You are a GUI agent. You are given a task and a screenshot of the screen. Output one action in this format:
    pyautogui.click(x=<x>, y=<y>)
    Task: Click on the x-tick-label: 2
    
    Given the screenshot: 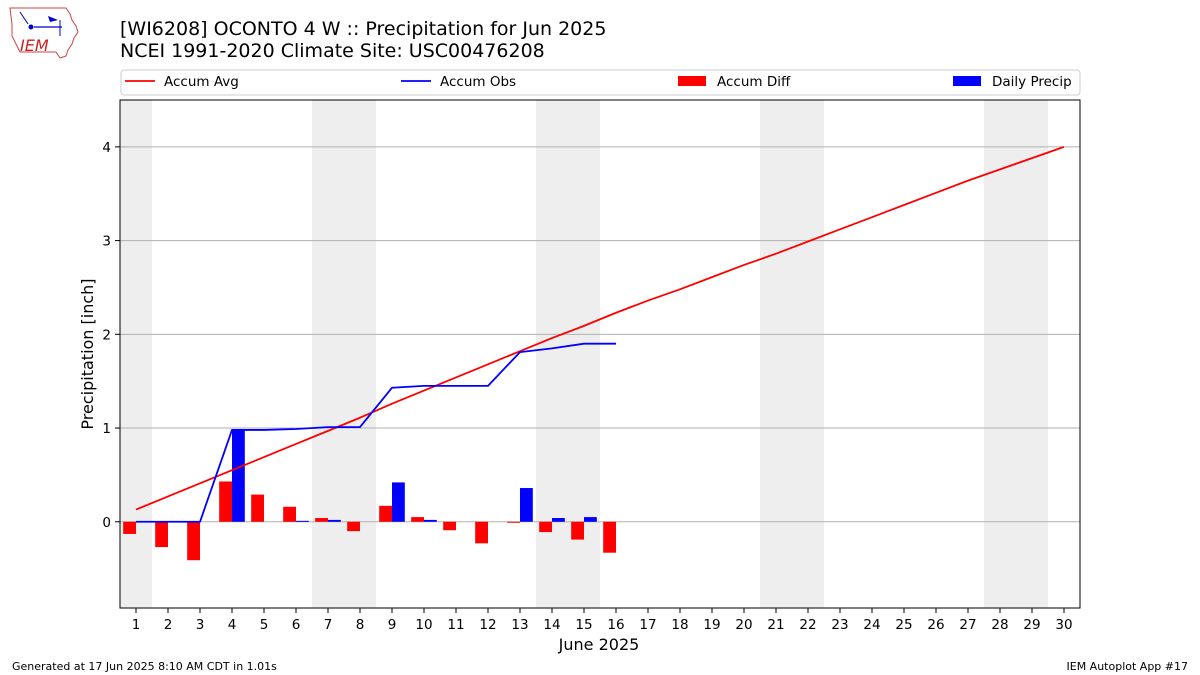 What is the action you would take?
    pyautogui.click(x=168, y=625)
    